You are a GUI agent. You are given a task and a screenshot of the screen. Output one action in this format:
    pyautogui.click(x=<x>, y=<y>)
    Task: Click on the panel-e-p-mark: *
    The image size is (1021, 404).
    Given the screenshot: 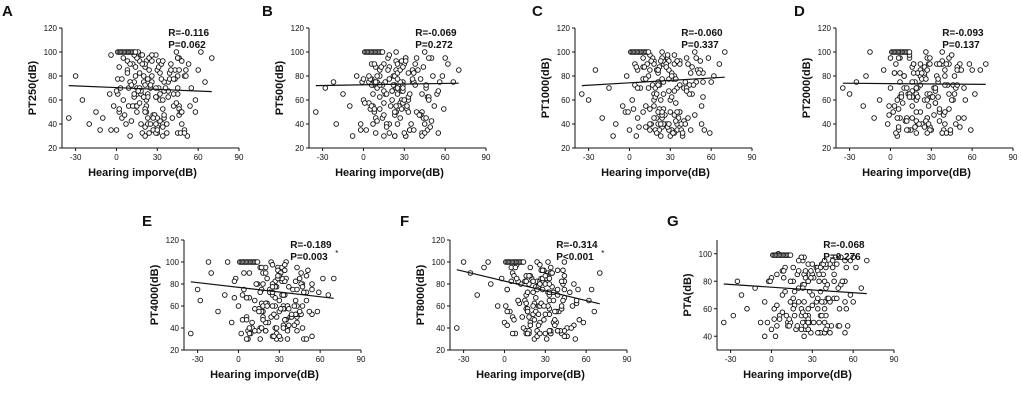 What is the action you would take?
    pyautogui.click(x=336, y=253)
    